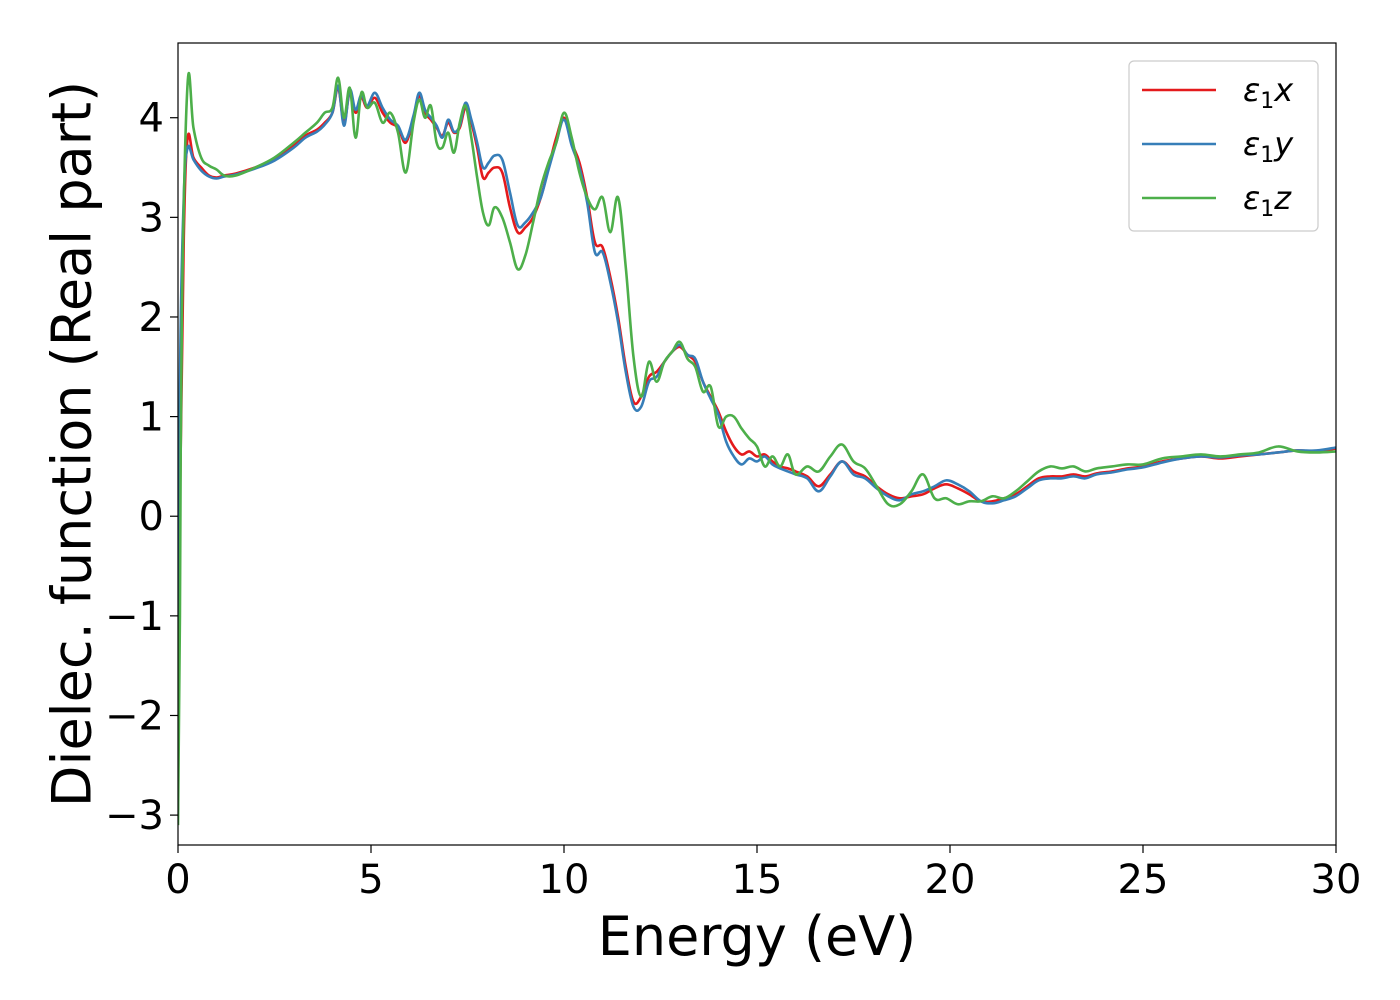 Image resolution: width=1400 pixels, height=1000 pixels. What do you see at coordinates (141, 467) in the screenshot?
I see `y-axis-ticks: −3 −2 −1 0 1 2 3 4` at bounding box center [141, 467].